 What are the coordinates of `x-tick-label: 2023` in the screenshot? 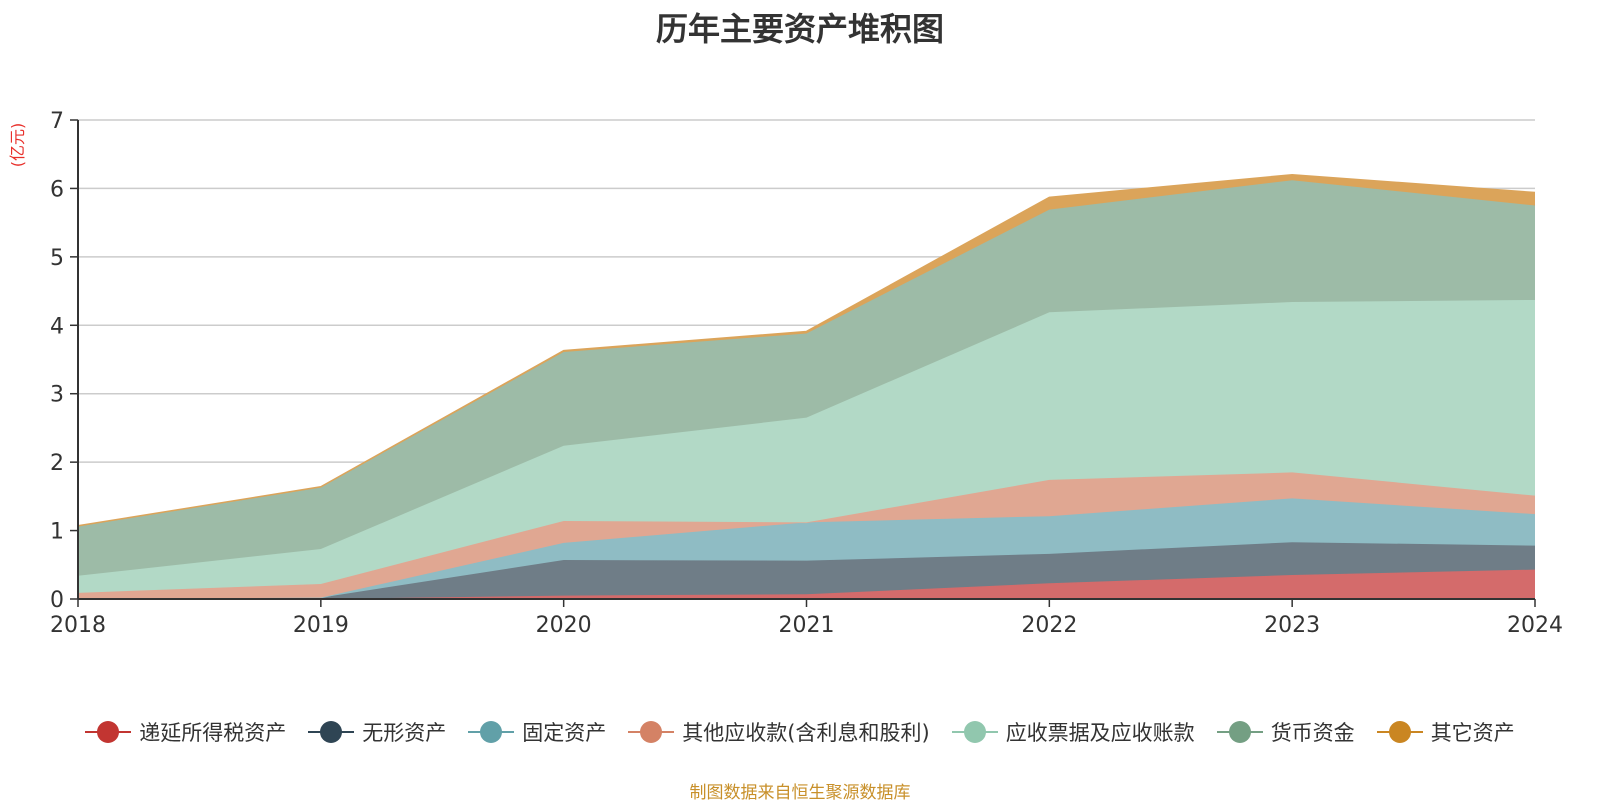 It's located at (1292, 625).